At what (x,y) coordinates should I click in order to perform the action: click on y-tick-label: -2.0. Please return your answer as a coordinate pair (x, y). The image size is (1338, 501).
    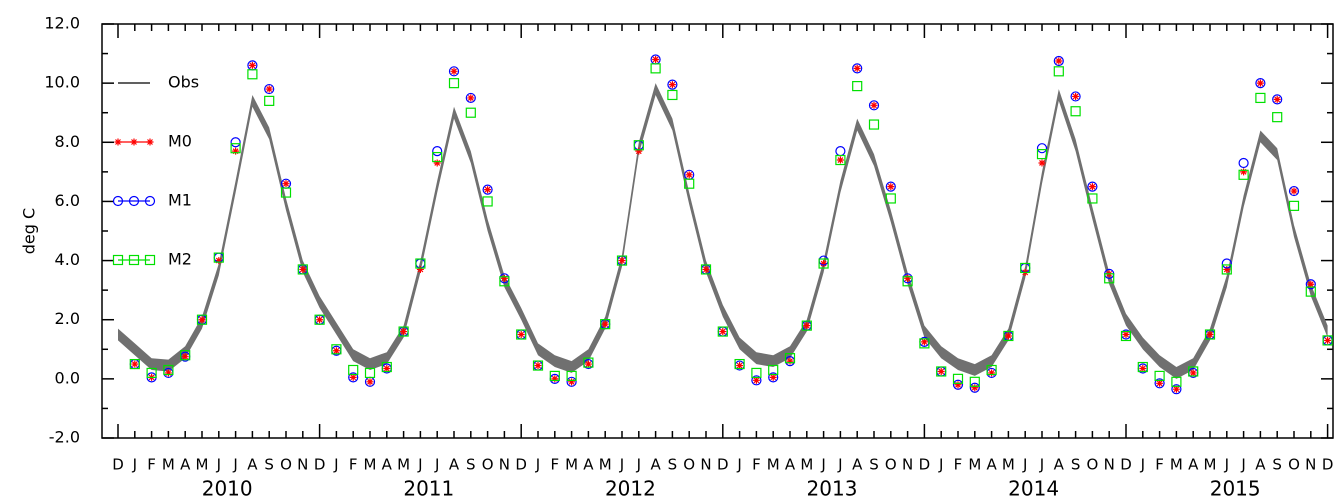
    Looking at the image, I should click on (64, 437).